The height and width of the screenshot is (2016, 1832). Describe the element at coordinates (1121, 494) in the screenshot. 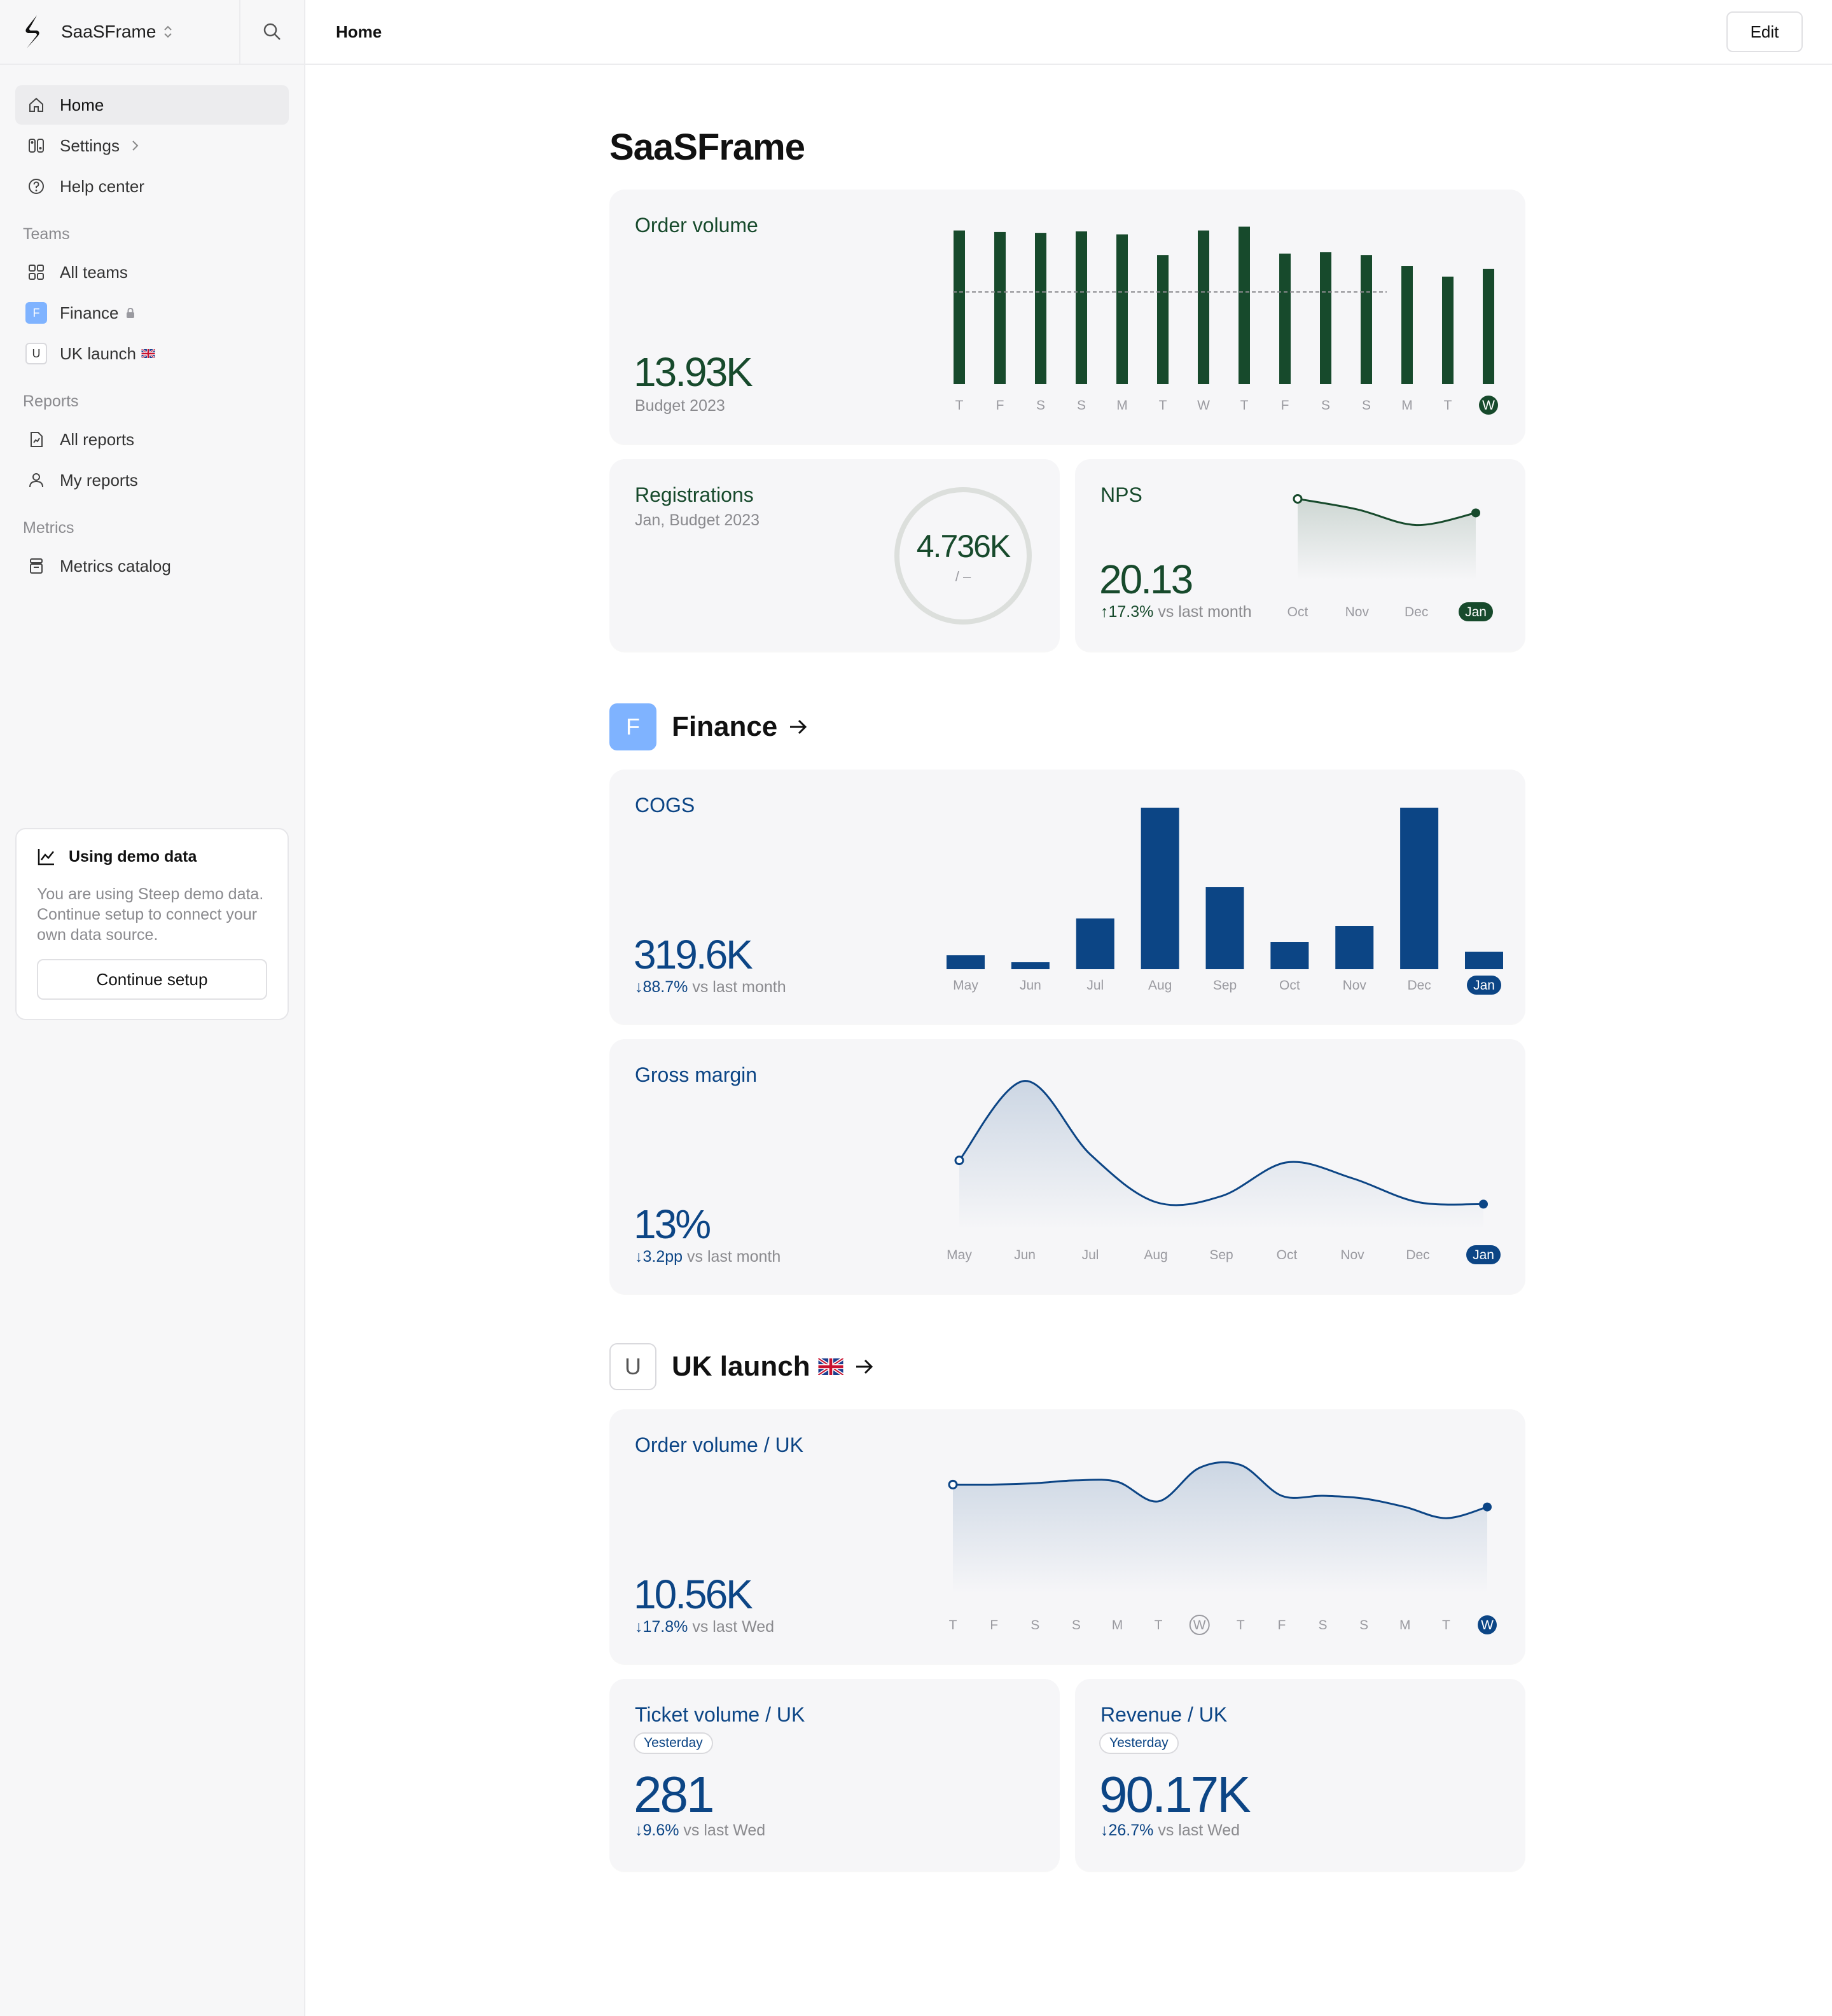

I see `card-title: NPS` at that location.